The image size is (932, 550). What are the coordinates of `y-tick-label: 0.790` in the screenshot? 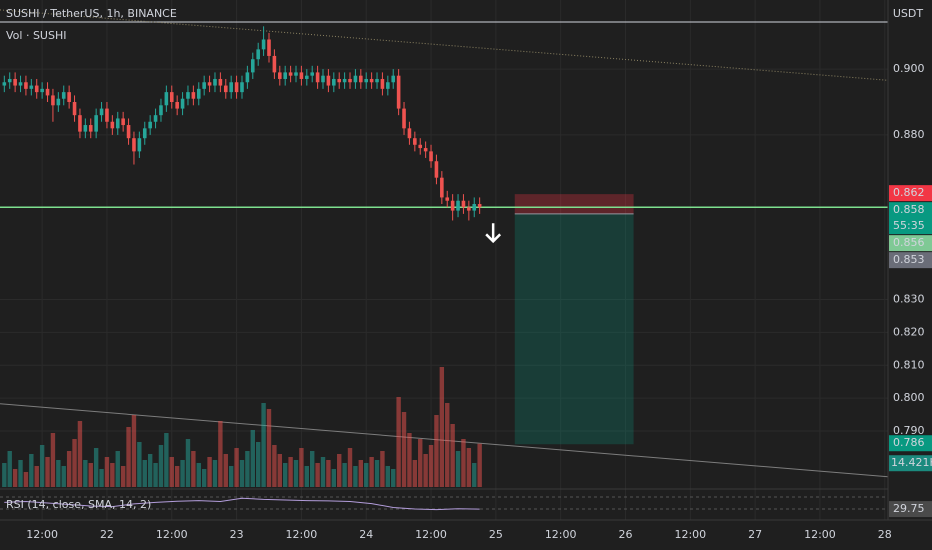 It's located at (909, 430).